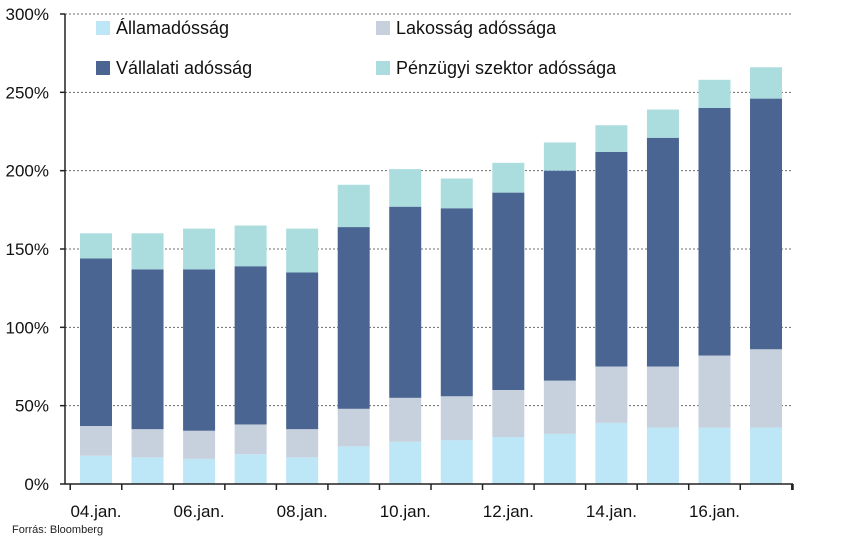 This screenshot has height=553, width=849. Describe the element at coordinates (27, 14) in the screenshot. I see `y-tick-label: 300%` at that location.